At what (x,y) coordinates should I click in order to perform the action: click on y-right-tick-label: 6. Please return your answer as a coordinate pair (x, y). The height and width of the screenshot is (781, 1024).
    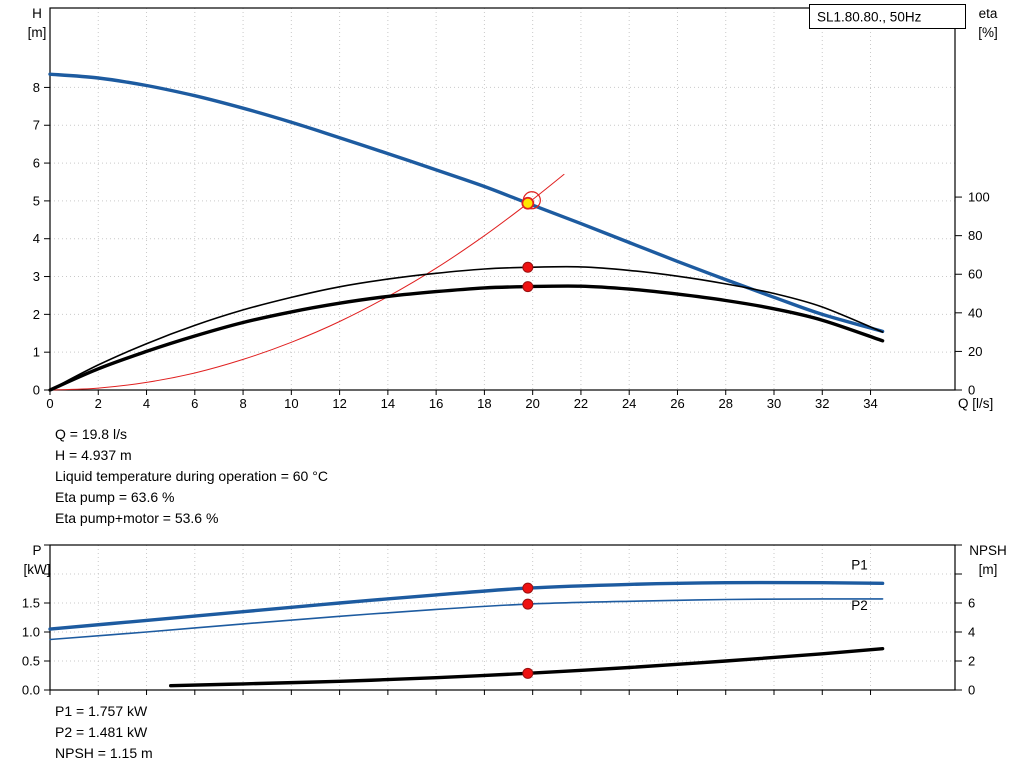
    Looking at the image, I should click on (971, 603).